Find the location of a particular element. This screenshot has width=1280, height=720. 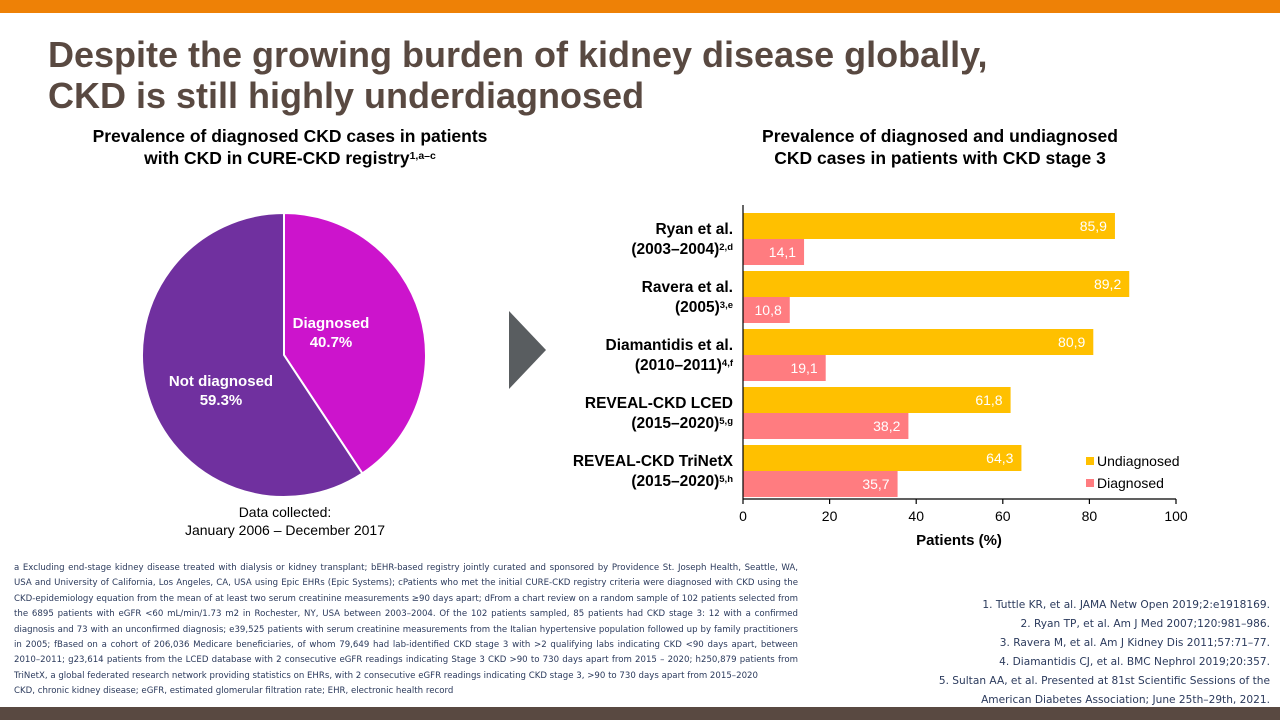

x-tick-label-80: 80 is located at coordinates (1090, 516).